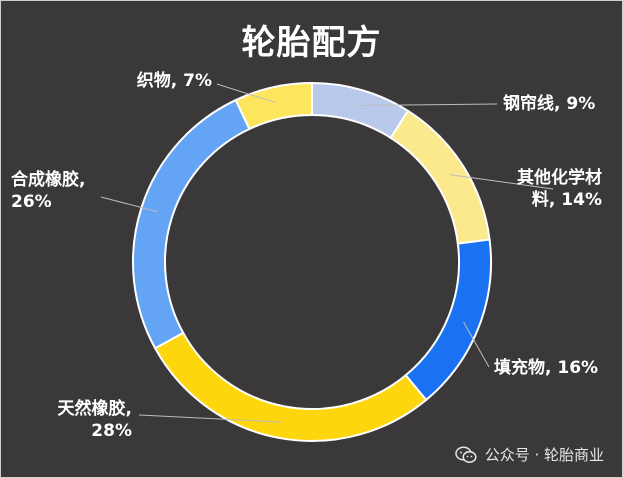 The image size is (623, 478). What do you see at coordinates (311, 43) in the screenshot?
I see `chart-title: 轮胎配方` at bounding box center [311, 43].